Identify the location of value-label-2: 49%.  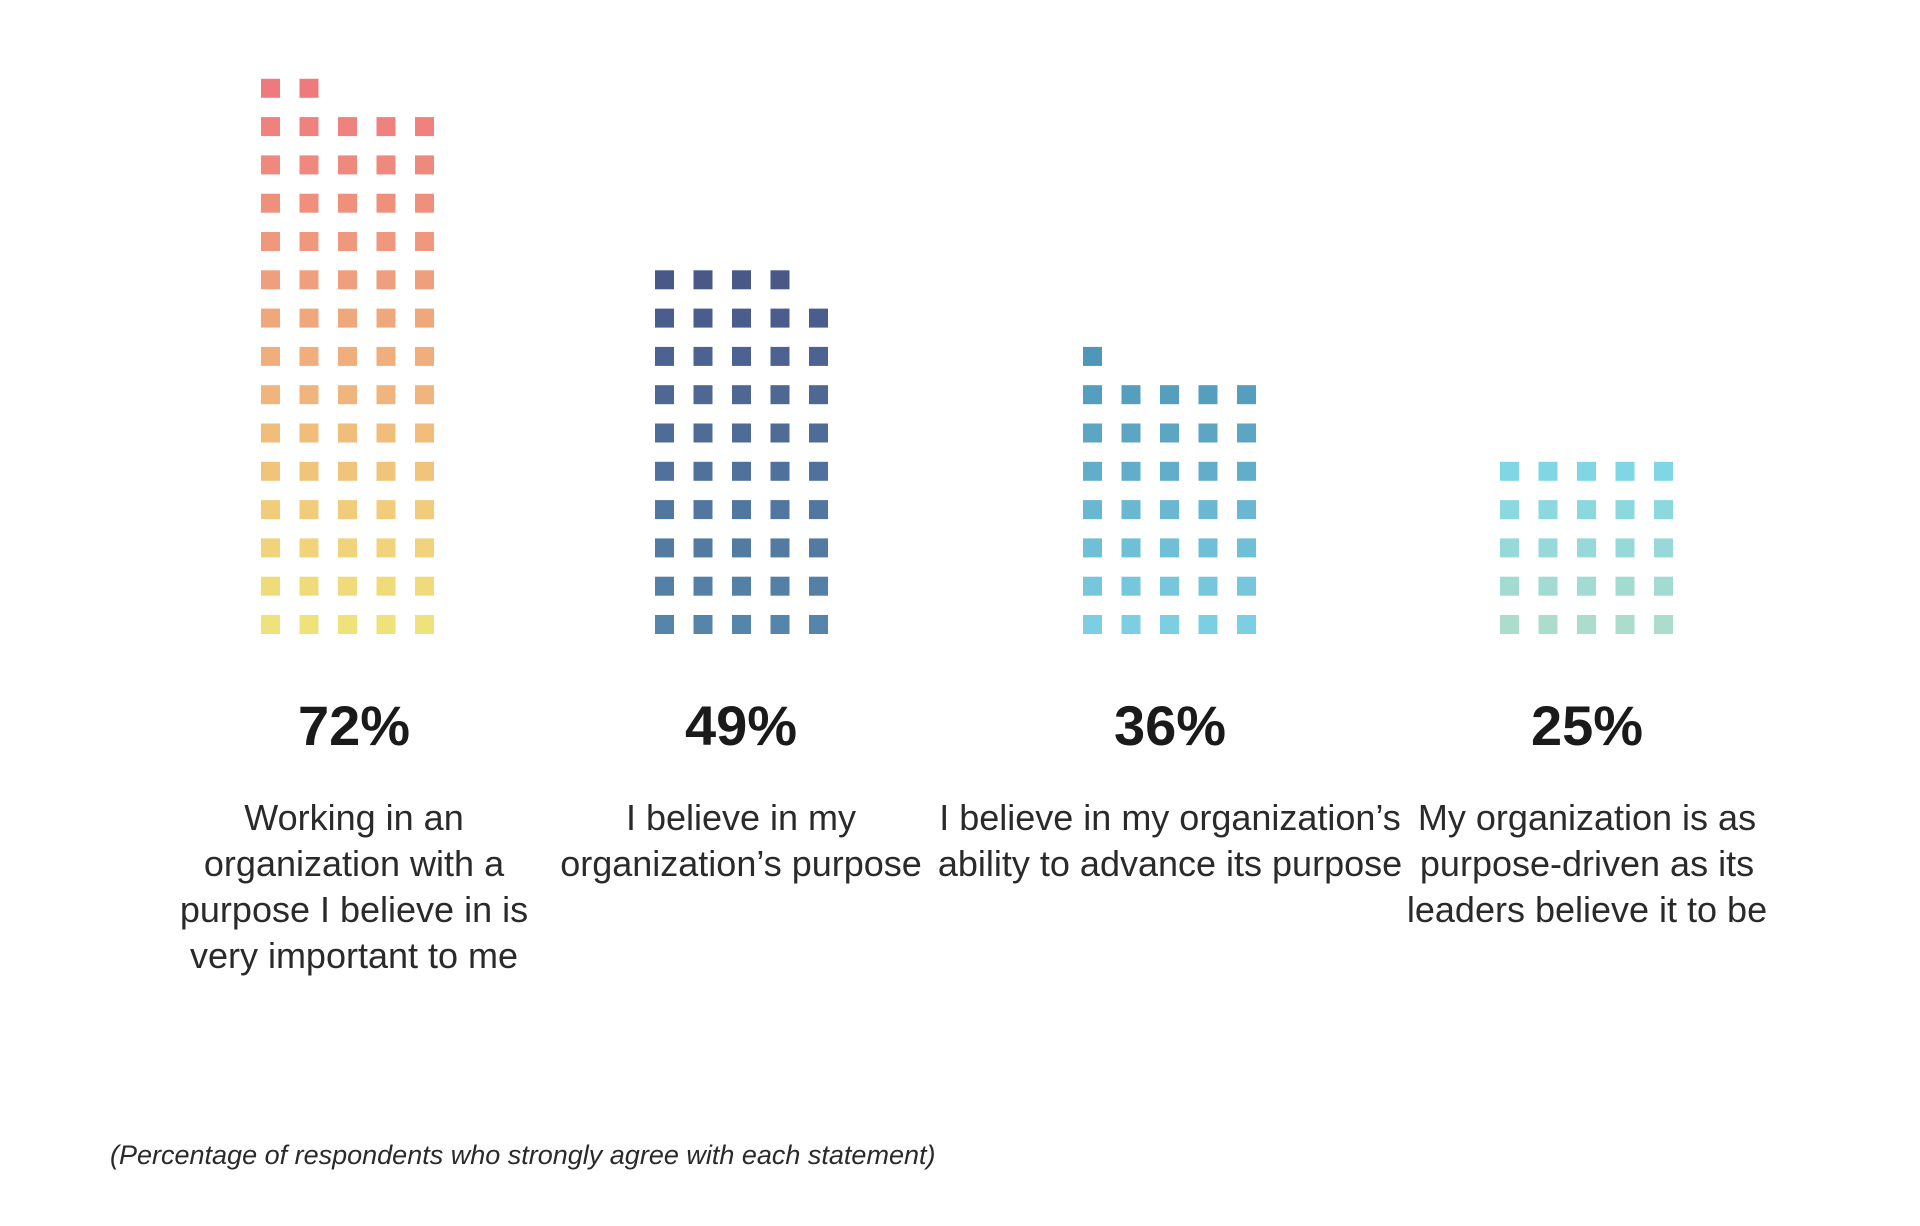
(741, 725).